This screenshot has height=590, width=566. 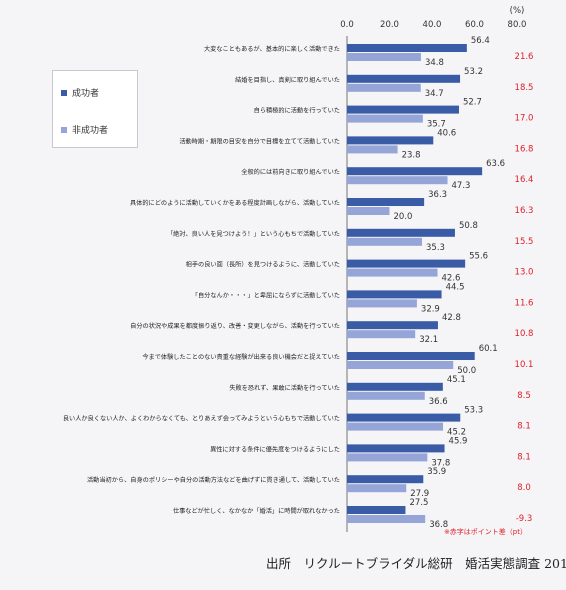 What do you see at coordinates (446, 133) in the screenshot?
I see `data-label-success: 40.6` at bounding box center [446, 133].